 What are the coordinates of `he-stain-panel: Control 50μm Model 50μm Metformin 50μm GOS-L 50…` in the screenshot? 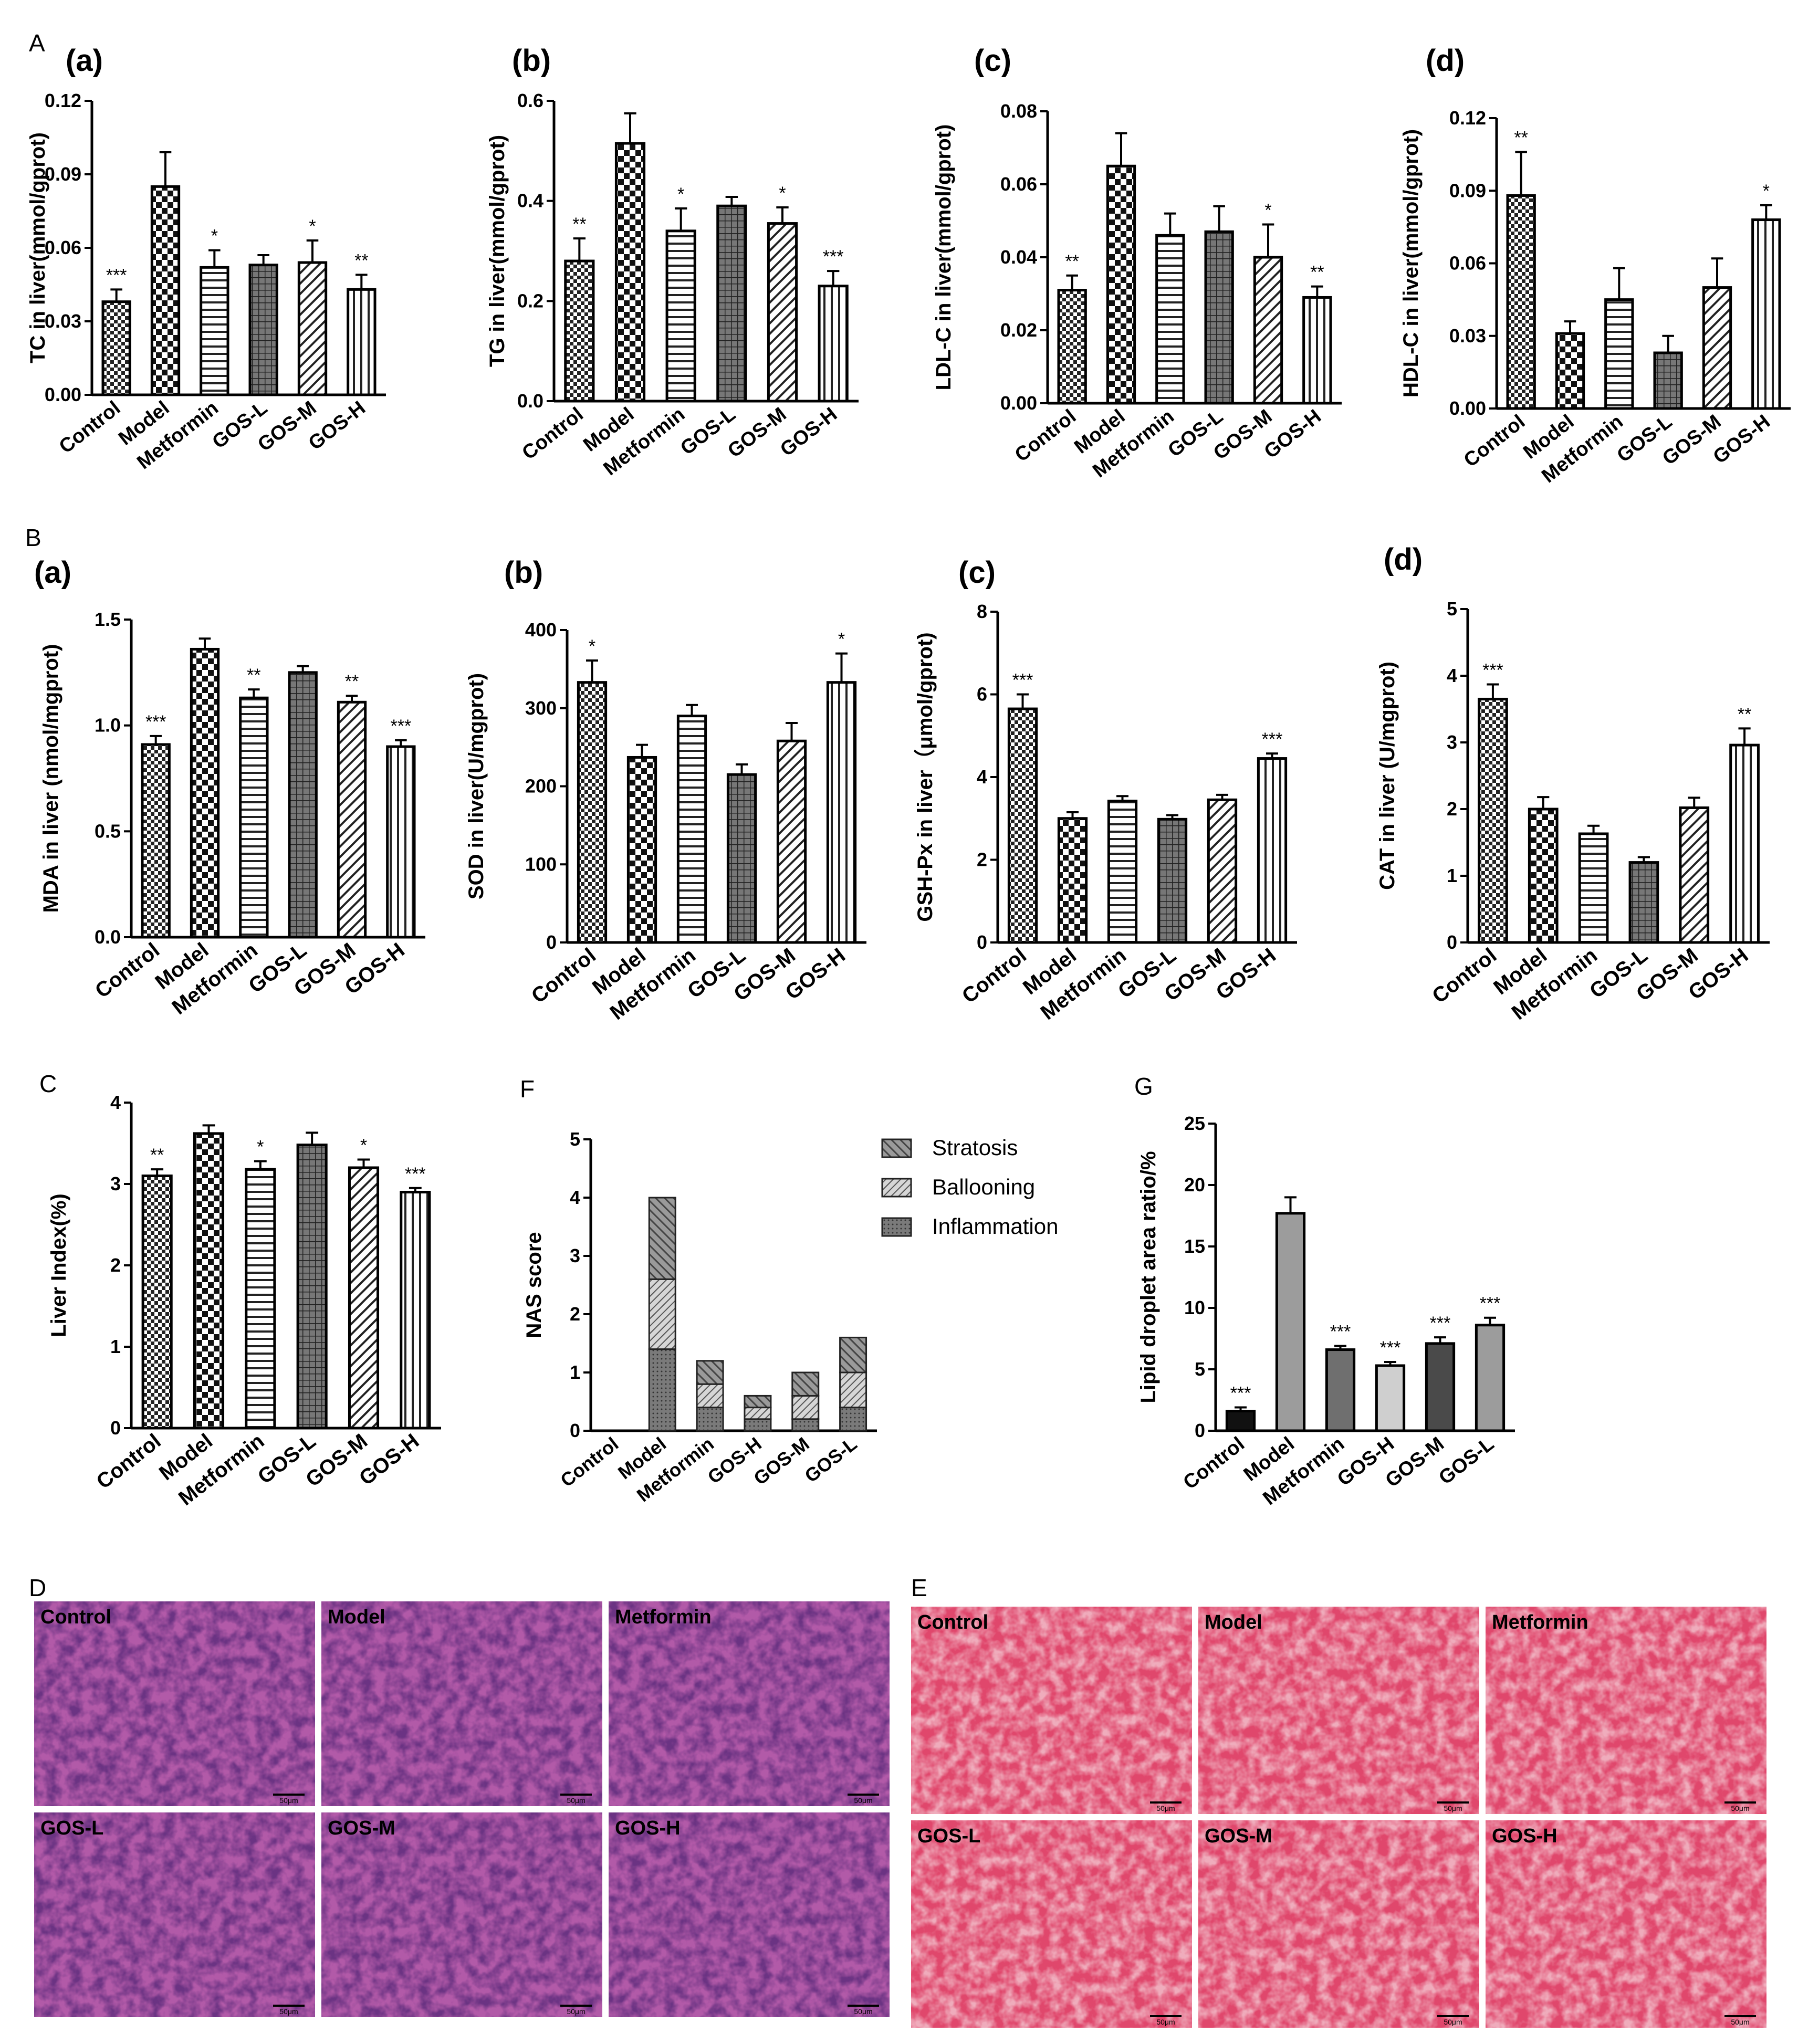 It's located at (462, 1809).